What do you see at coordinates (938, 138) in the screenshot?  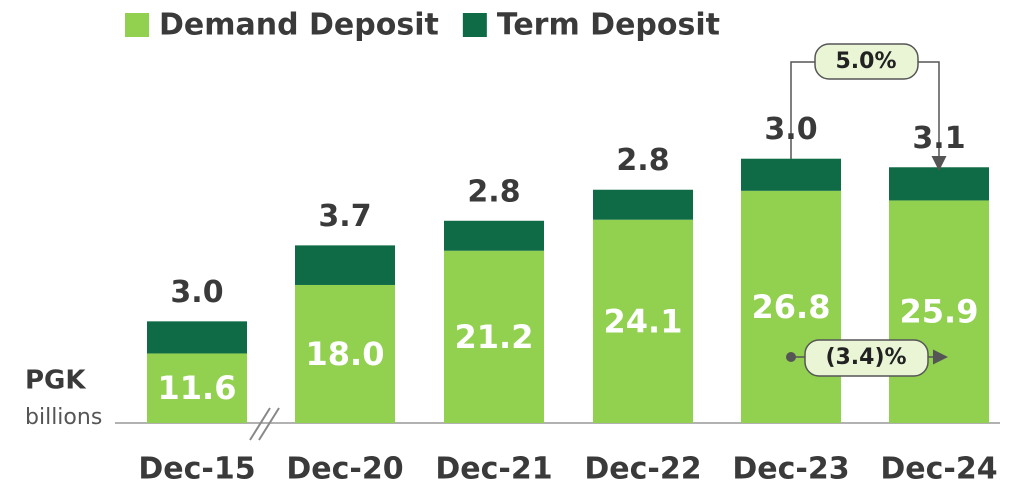 I see `value-label: 3.1` at bounding box center [938, 138].